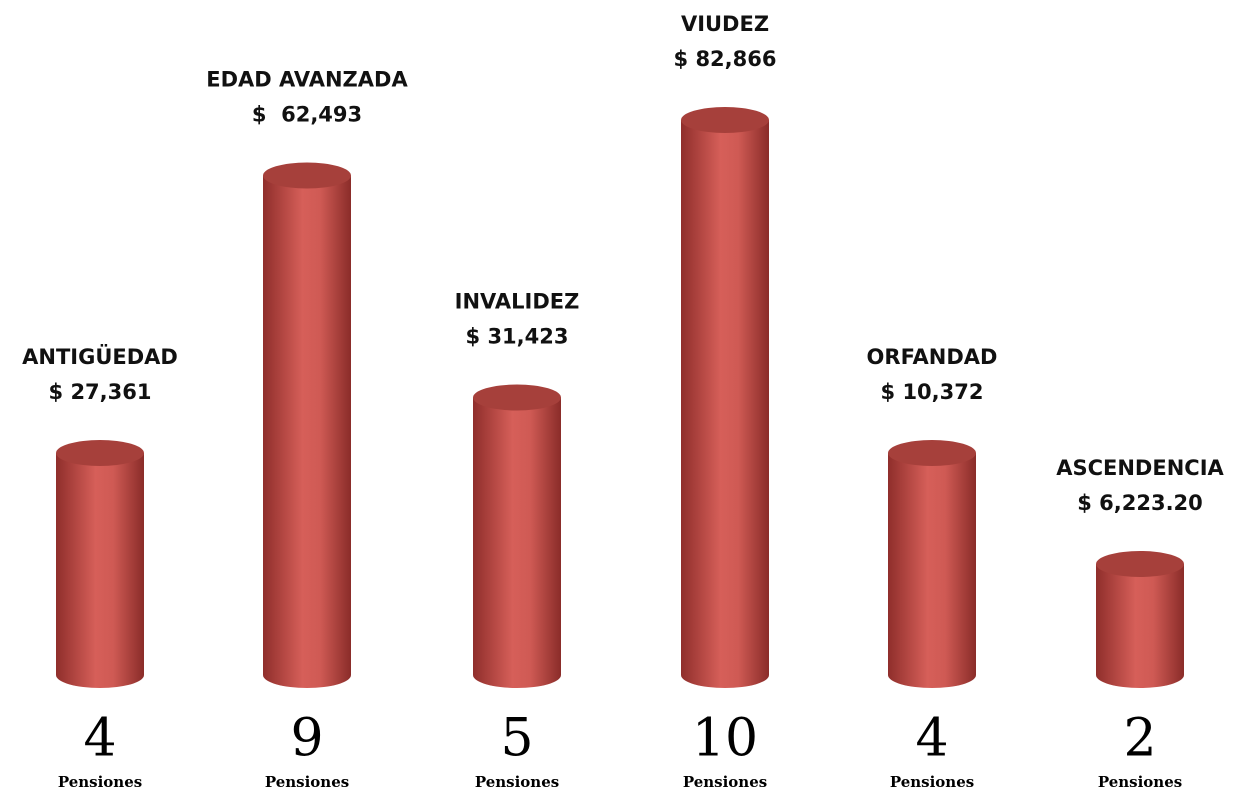  I want to click on count-label: 9, so click(306, 739).